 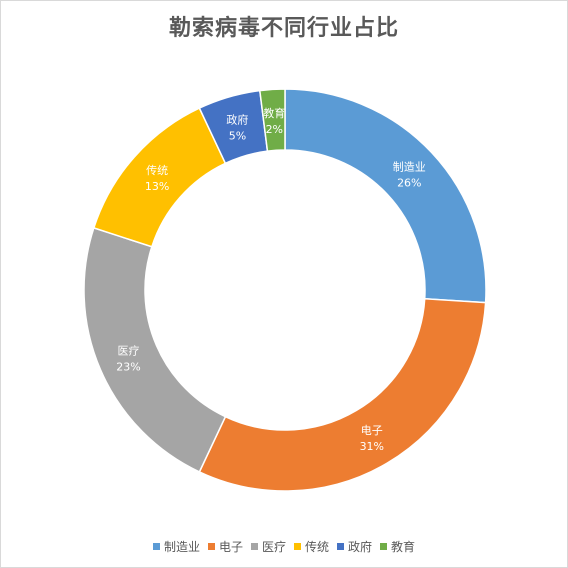 What do you see at coordinates (157, 170) in the screenshot?
I see `slice-category-label: 传统` at bounding box center [157, 170].